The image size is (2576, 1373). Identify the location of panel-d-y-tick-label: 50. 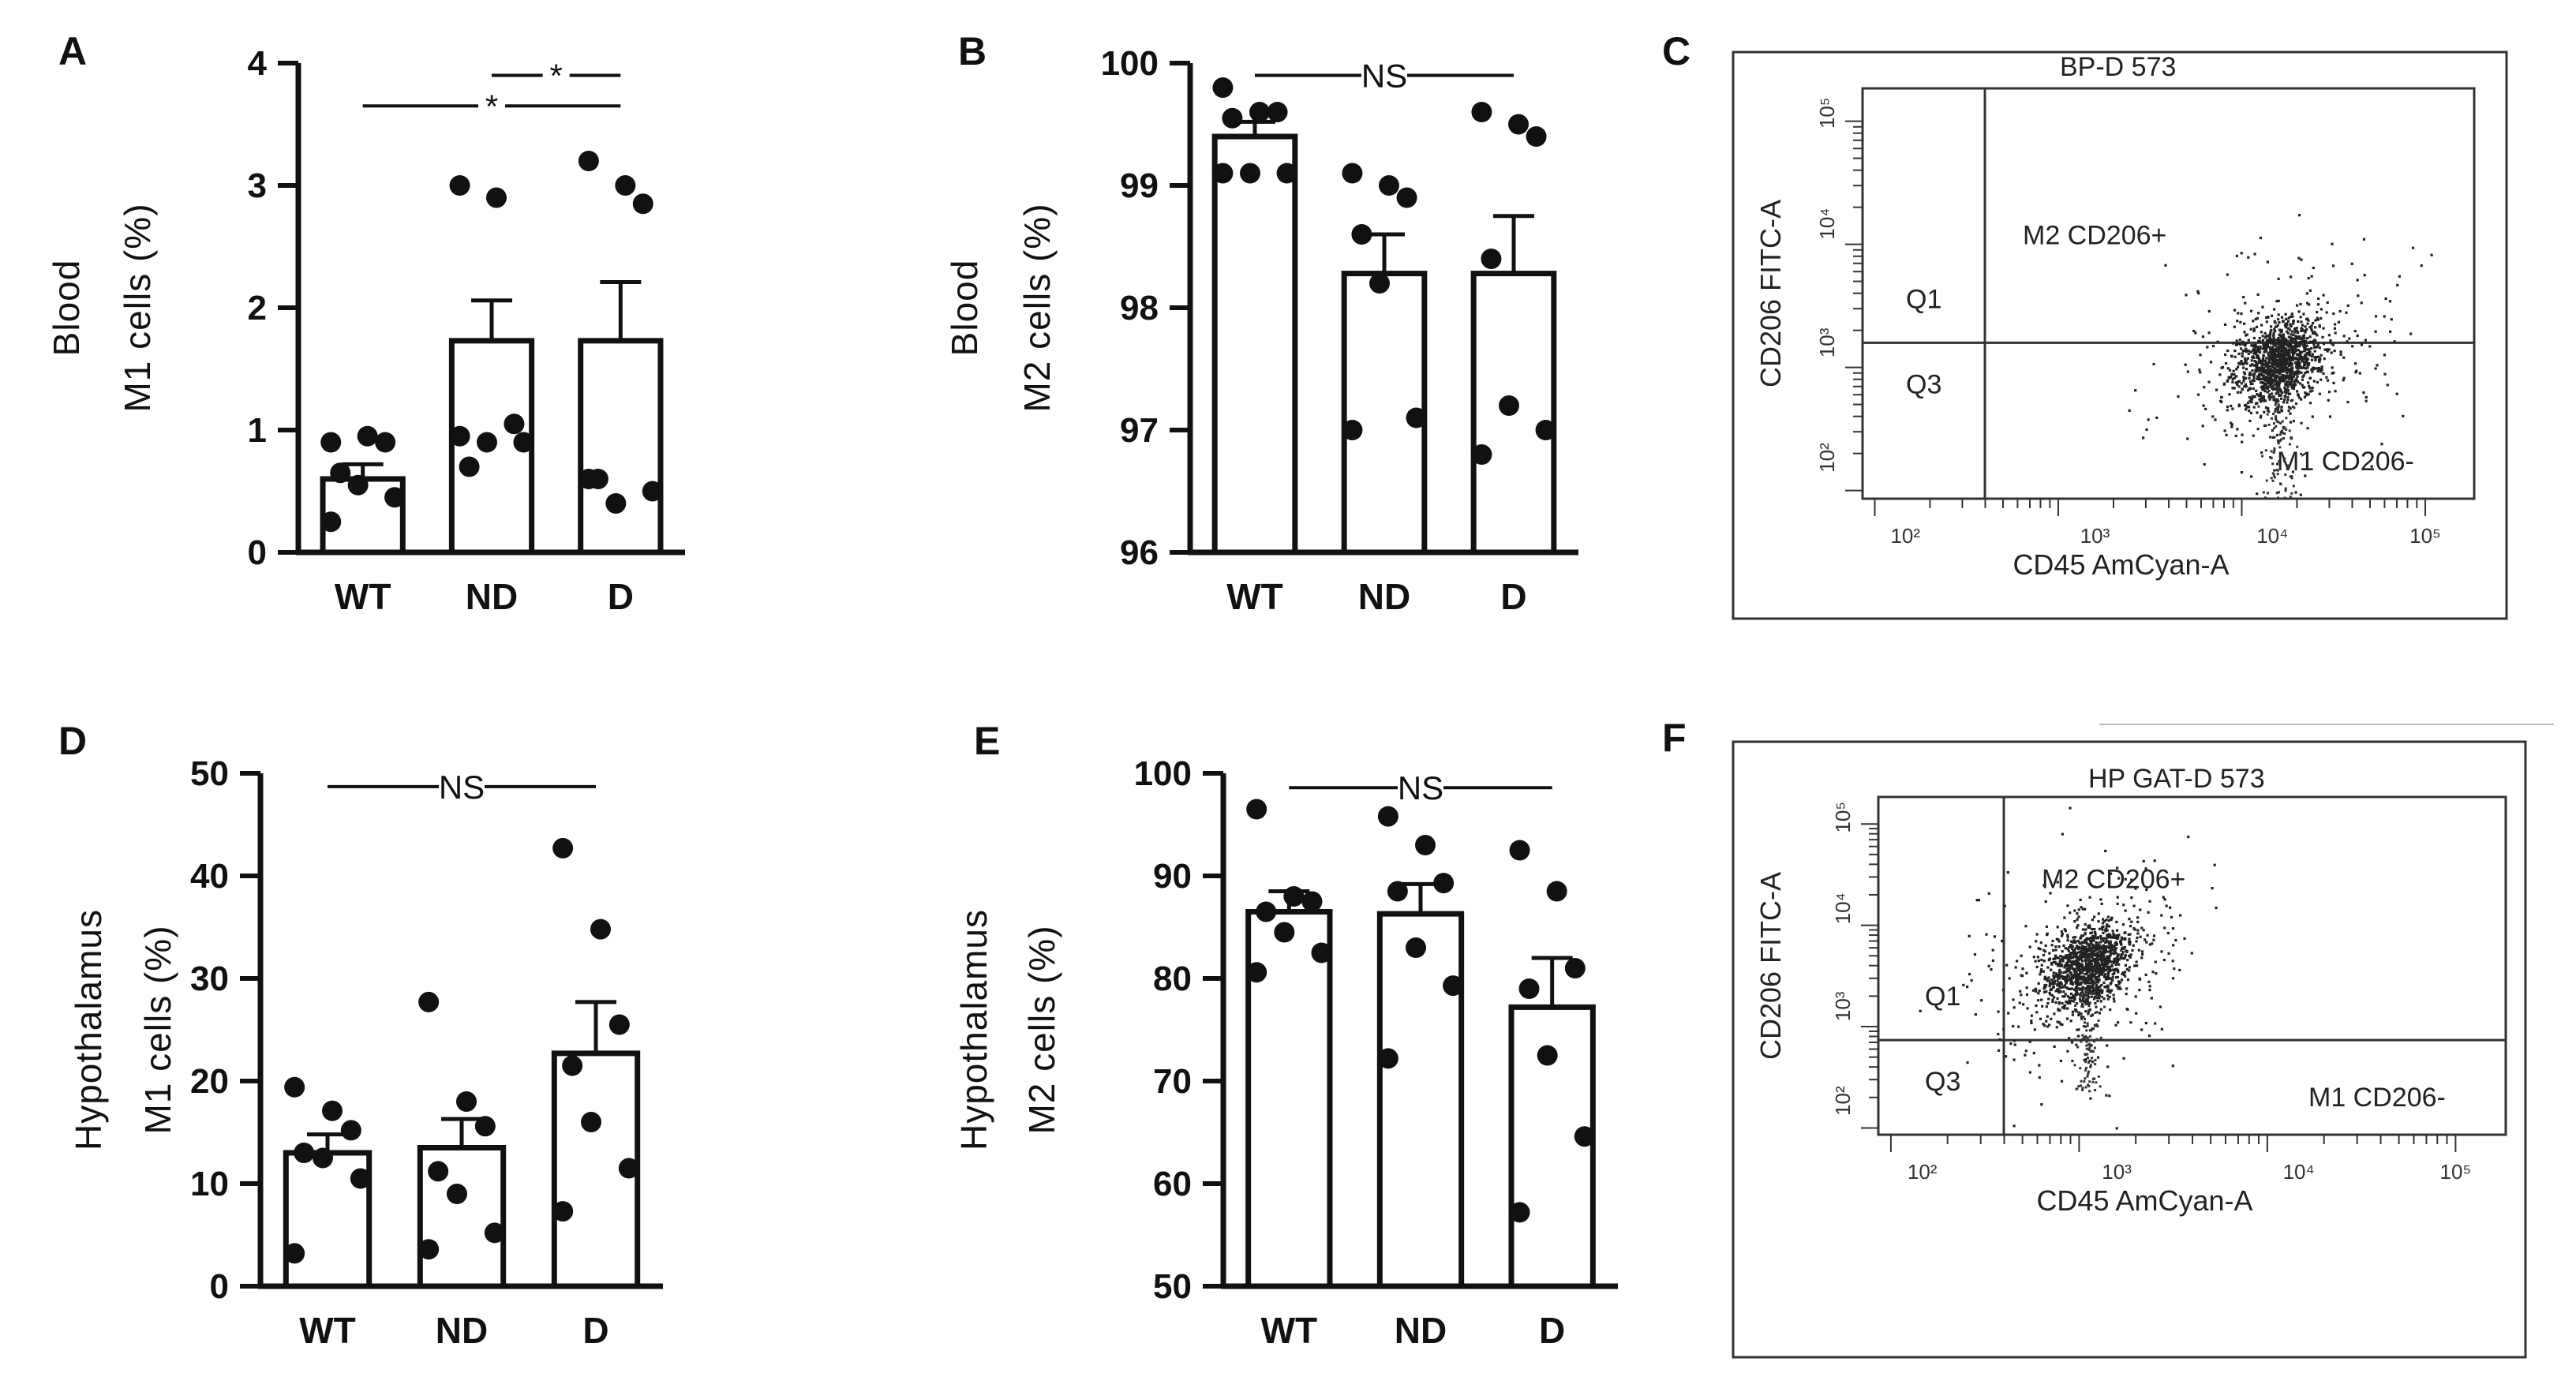
(209, 774).